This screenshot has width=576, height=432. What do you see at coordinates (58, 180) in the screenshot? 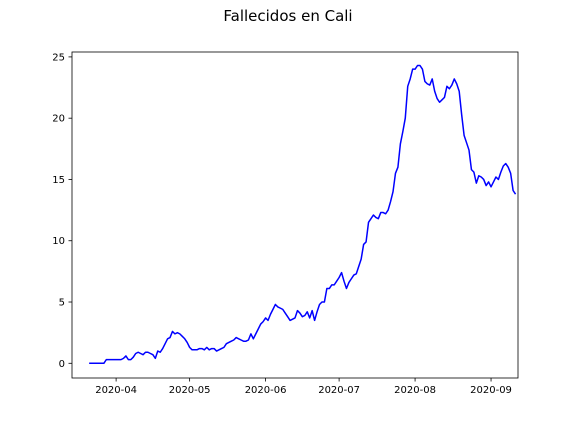
I see `y-tick-label: 15` at bounding box center [58, 180].